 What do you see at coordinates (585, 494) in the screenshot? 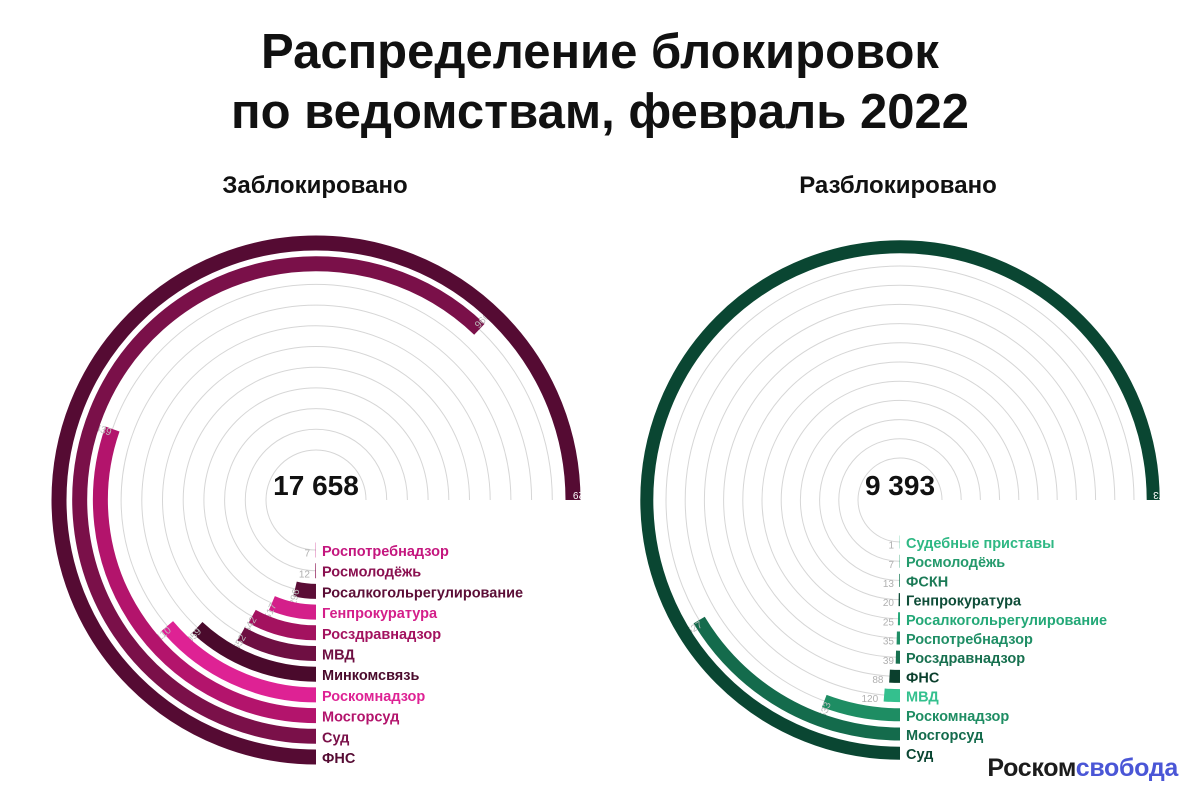
I see `blocked-value-фнс: 6 029` at bounding box center [585, 494].